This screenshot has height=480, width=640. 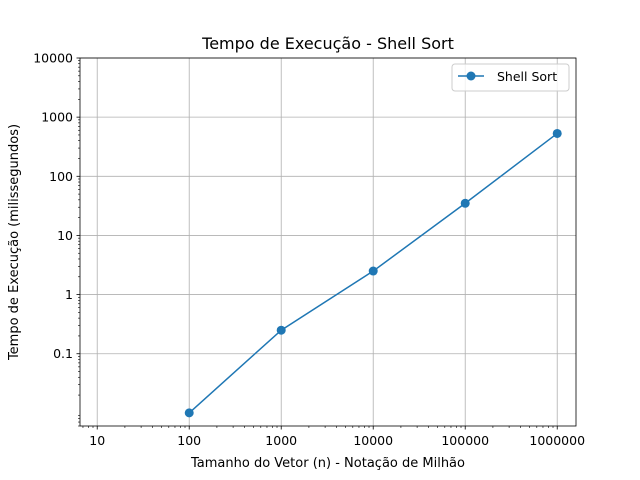 I want to click on x-tick-label: 100000, so click(x=465, y=440).